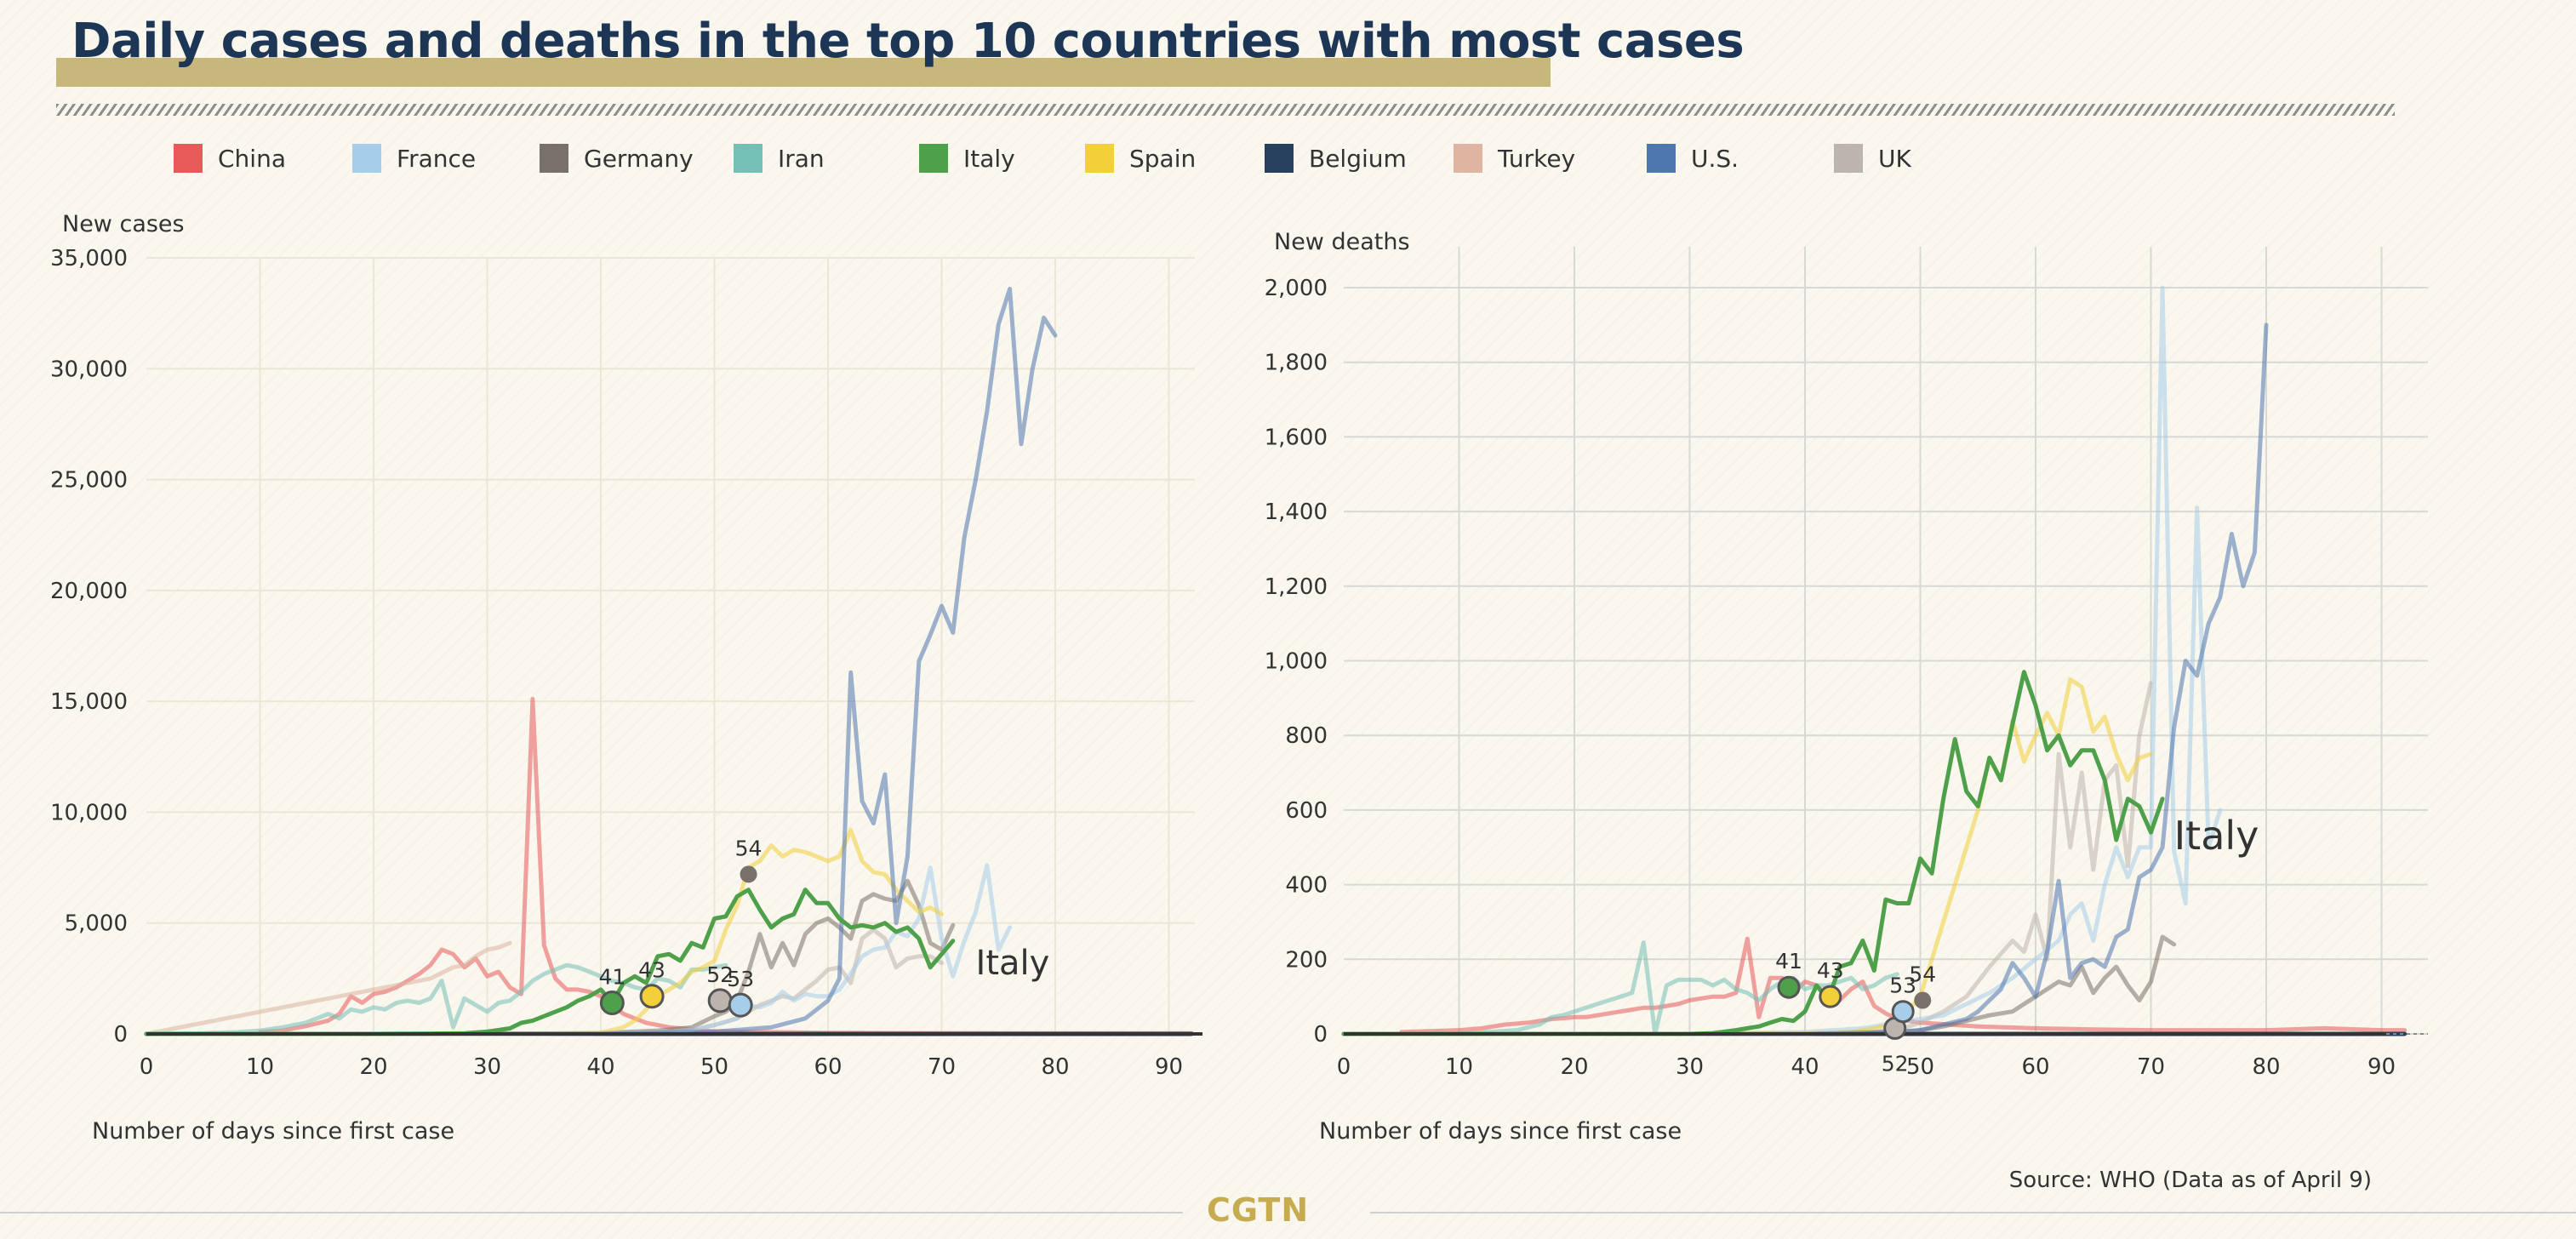 The height and width of the screenshot is (1239, 2576). I want to click on legend-label: UK, so click(1894, 158).